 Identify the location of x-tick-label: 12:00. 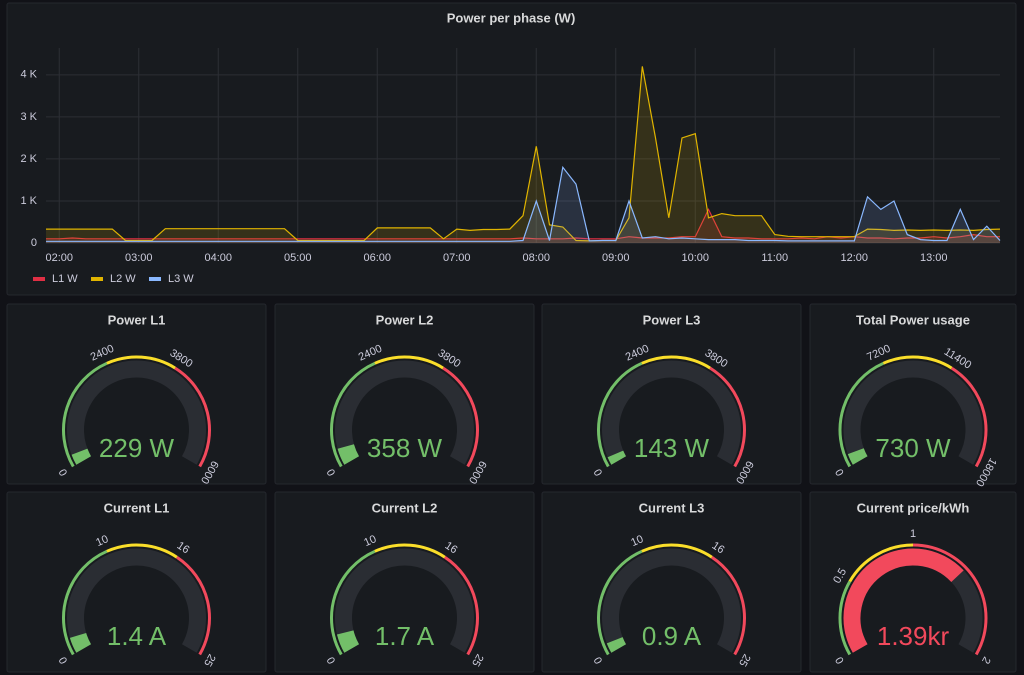
(854, 258).